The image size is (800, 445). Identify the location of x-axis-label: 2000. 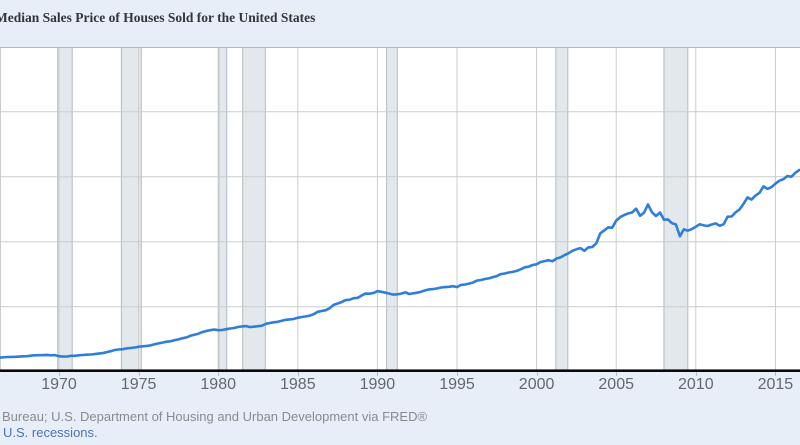
(536, 384).